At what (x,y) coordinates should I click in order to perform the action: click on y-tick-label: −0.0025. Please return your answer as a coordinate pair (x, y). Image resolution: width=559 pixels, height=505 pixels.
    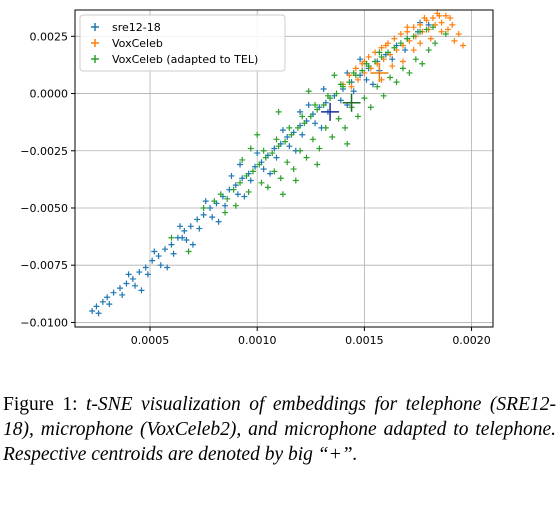
    Looking at the image, I should click on (44, 151).